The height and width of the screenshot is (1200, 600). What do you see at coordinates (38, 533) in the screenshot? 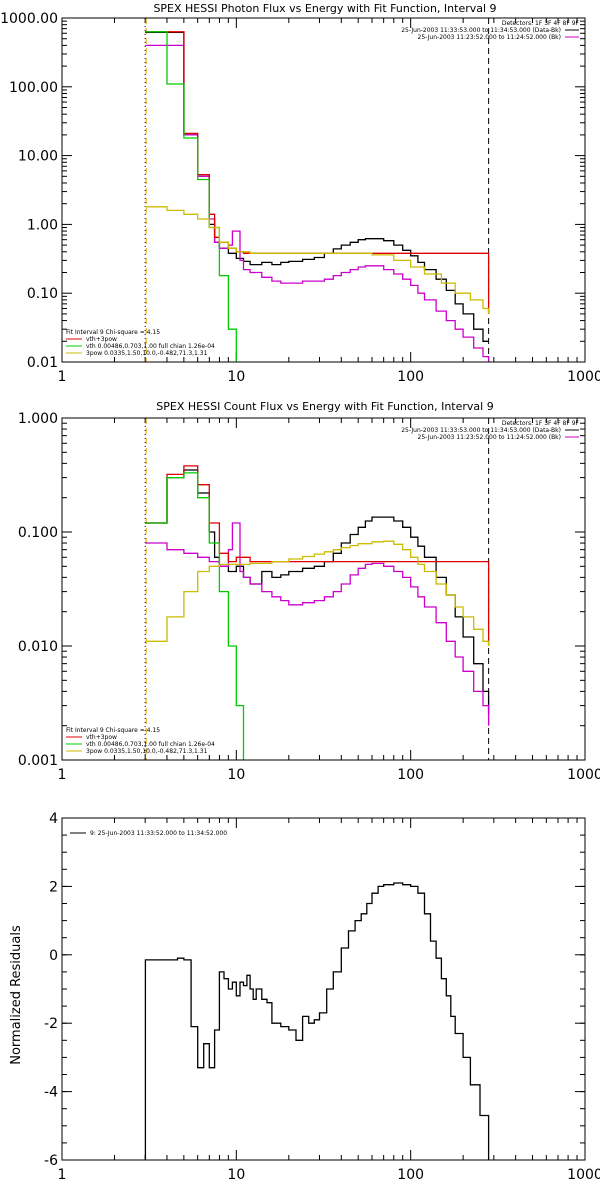
I see `y-tick-label: 0.100` at bounding box center [38, 533].